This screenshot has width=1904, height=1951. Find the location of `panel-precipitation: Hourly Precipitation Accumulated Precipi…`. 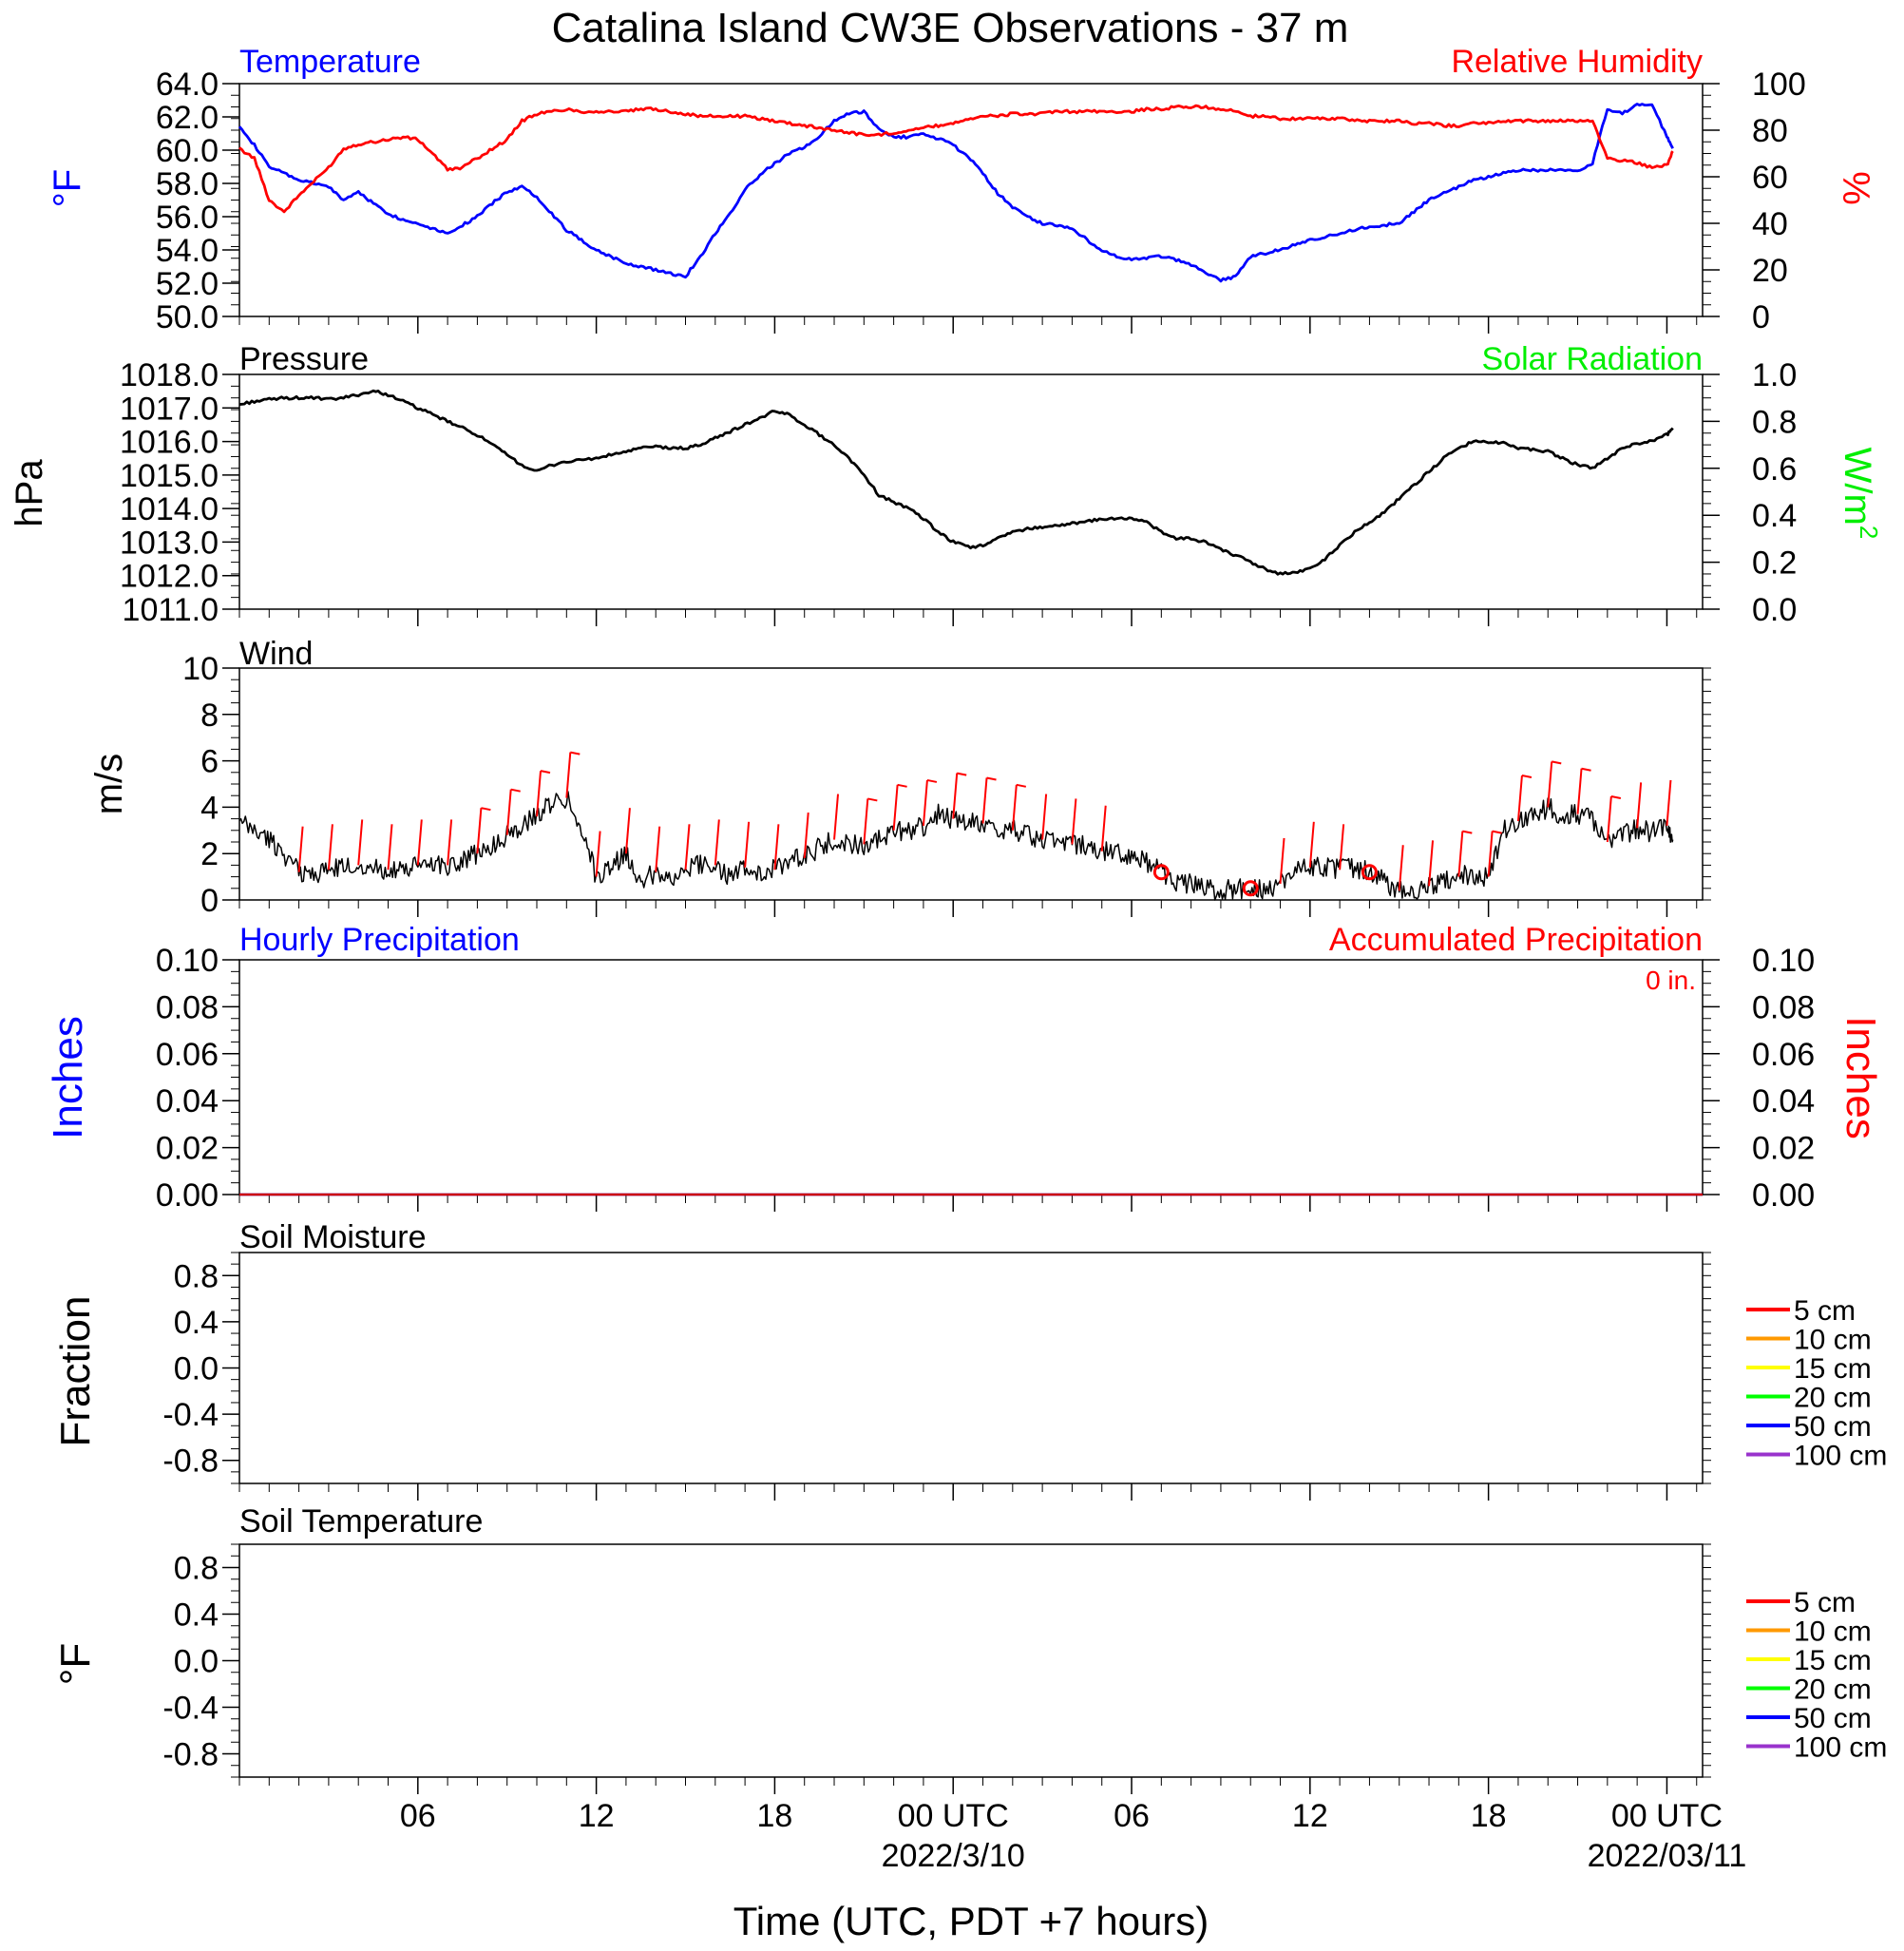

panel-precipitation: Hourly Precipitation Accumulated Precipi… is located at coordinates (964, 1068).